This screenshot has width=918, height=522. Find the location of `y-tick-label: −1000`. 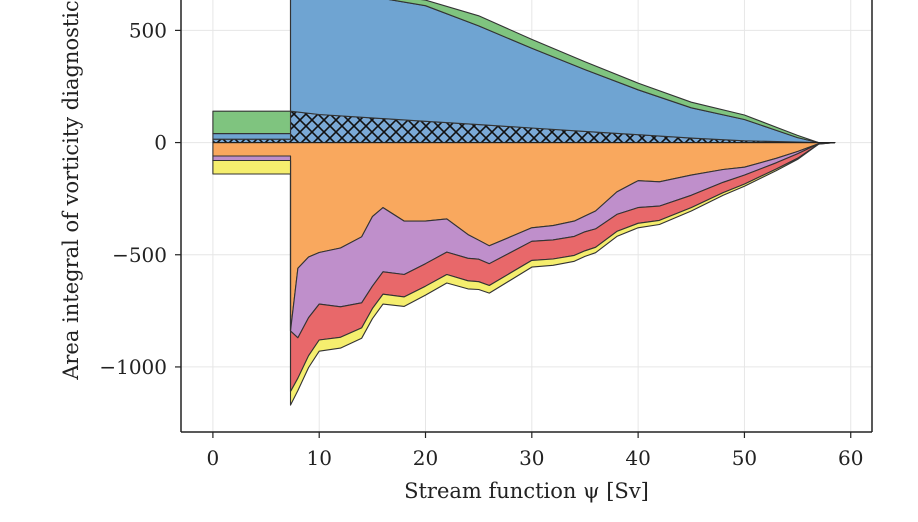

y-tick-label: −1000 is located at coordinates (133, 367).